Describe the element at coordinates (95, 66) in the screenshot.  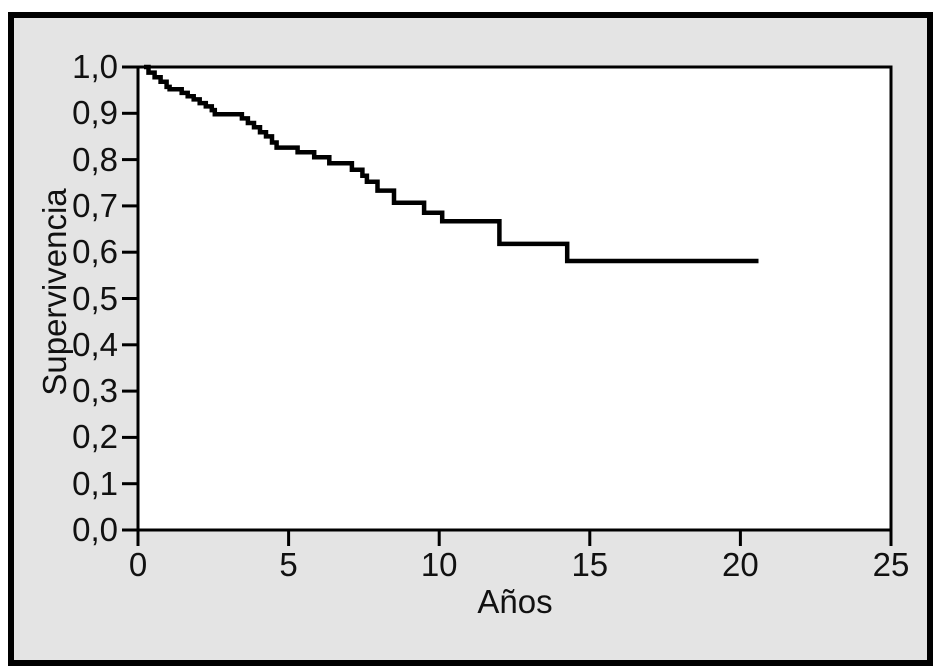
I see `y-tick-label: 1,0` at that location.